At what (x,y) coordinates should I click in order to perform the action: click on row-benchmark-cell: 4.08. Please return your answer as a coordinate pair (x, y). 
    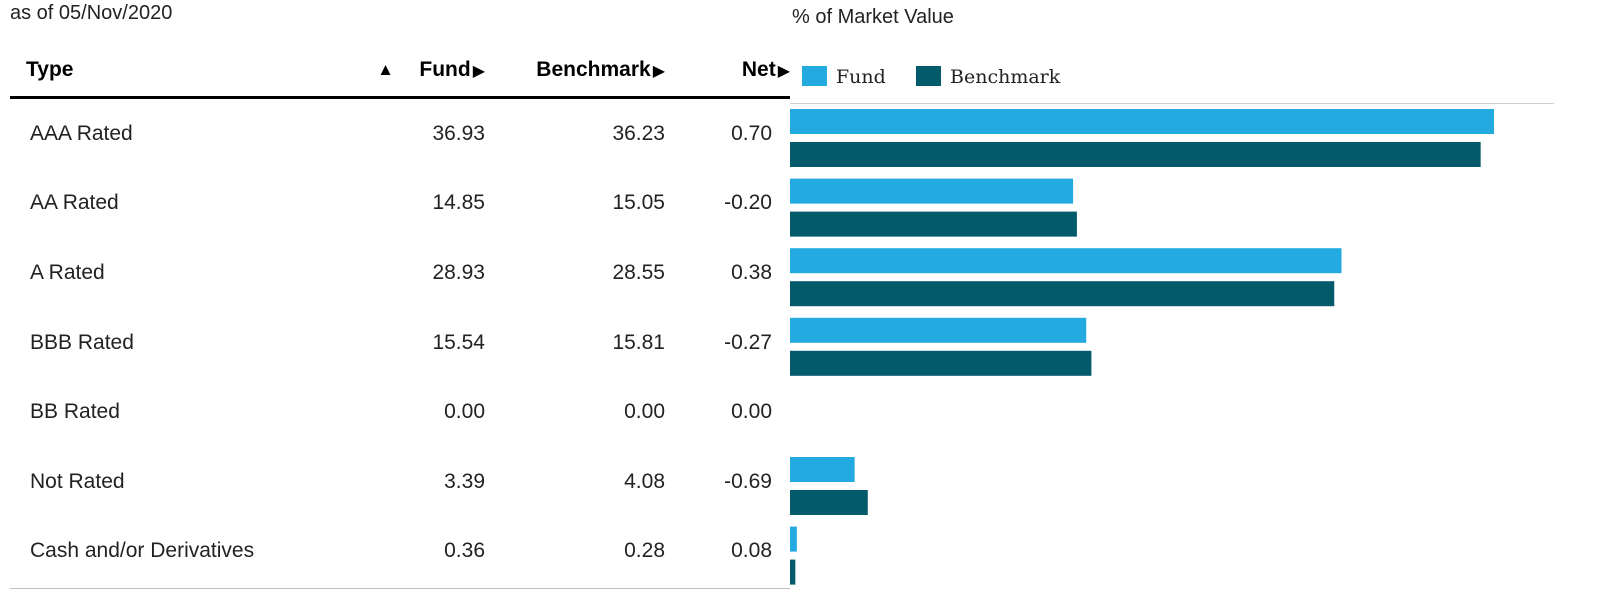
    Looking at the image, I should click on (644, 481).